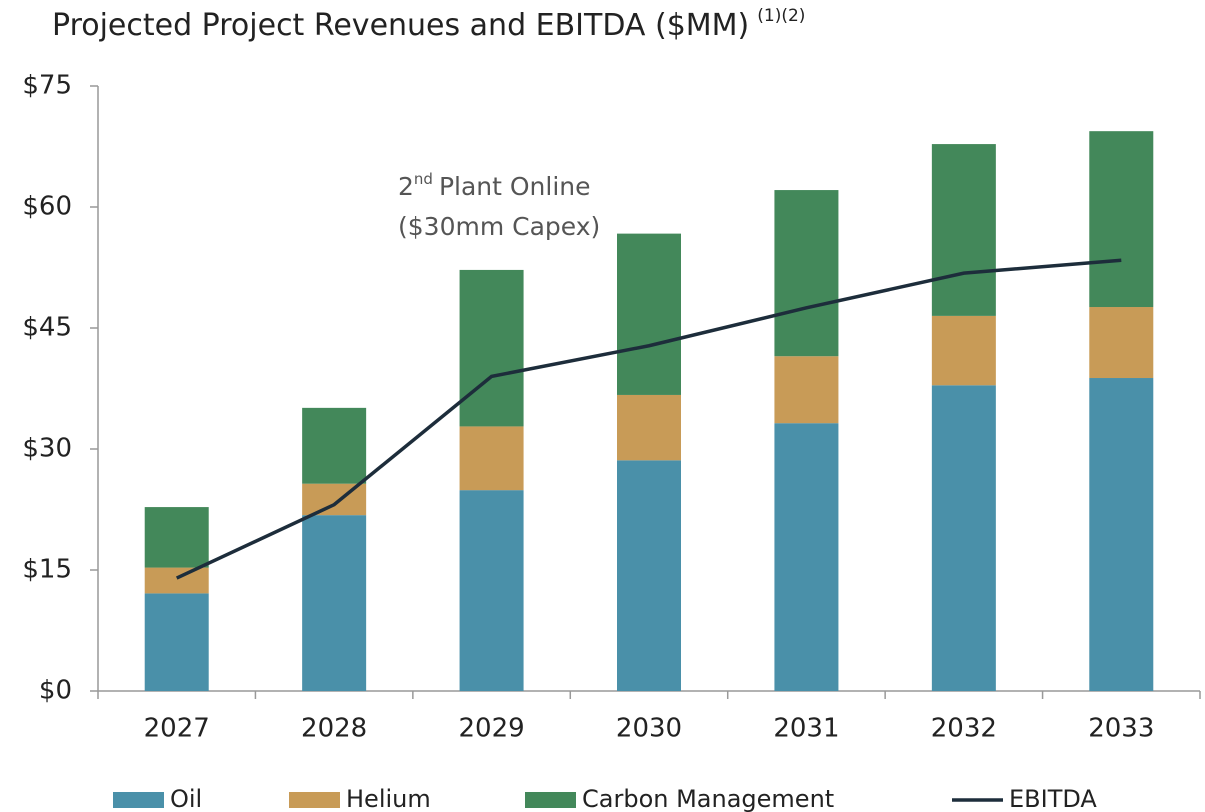  Describe the element at coordinates (515, 186) in the screenshot. I see `annotation-text: Plant Online` at that location.